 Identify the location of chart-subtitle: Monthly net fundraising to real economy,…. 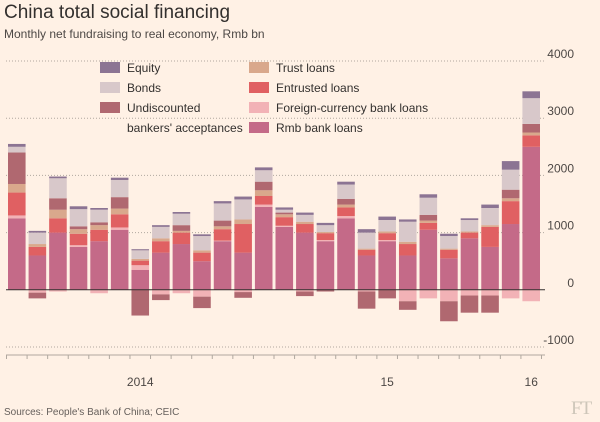
(134, 34).